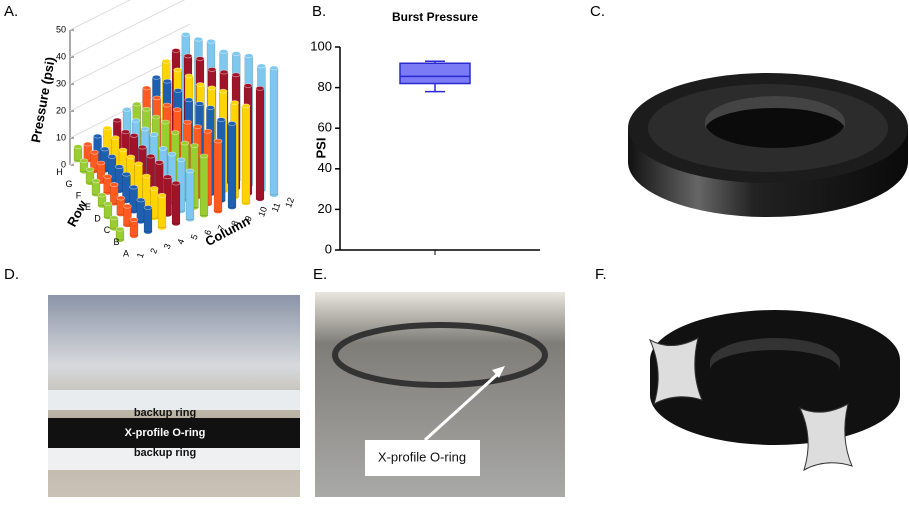  What do you see at coordinates (61, 29) in the screenshot?
I see `z-tick-label: 50` at bounding box center [61, 29].